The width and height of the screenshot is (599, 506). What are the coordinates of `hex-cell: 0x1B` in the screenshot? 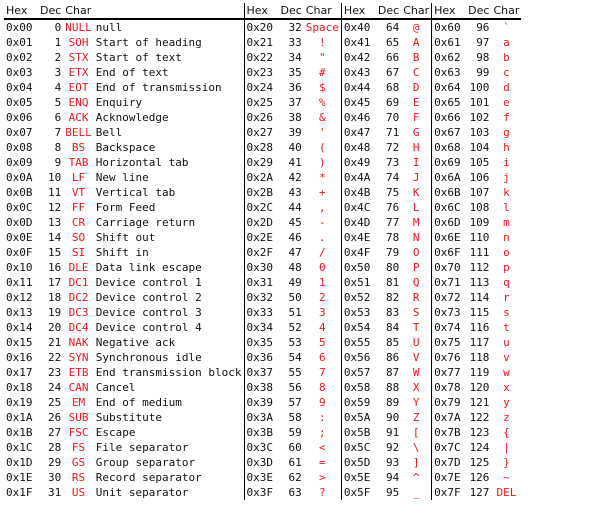 It's located at (19, 432).